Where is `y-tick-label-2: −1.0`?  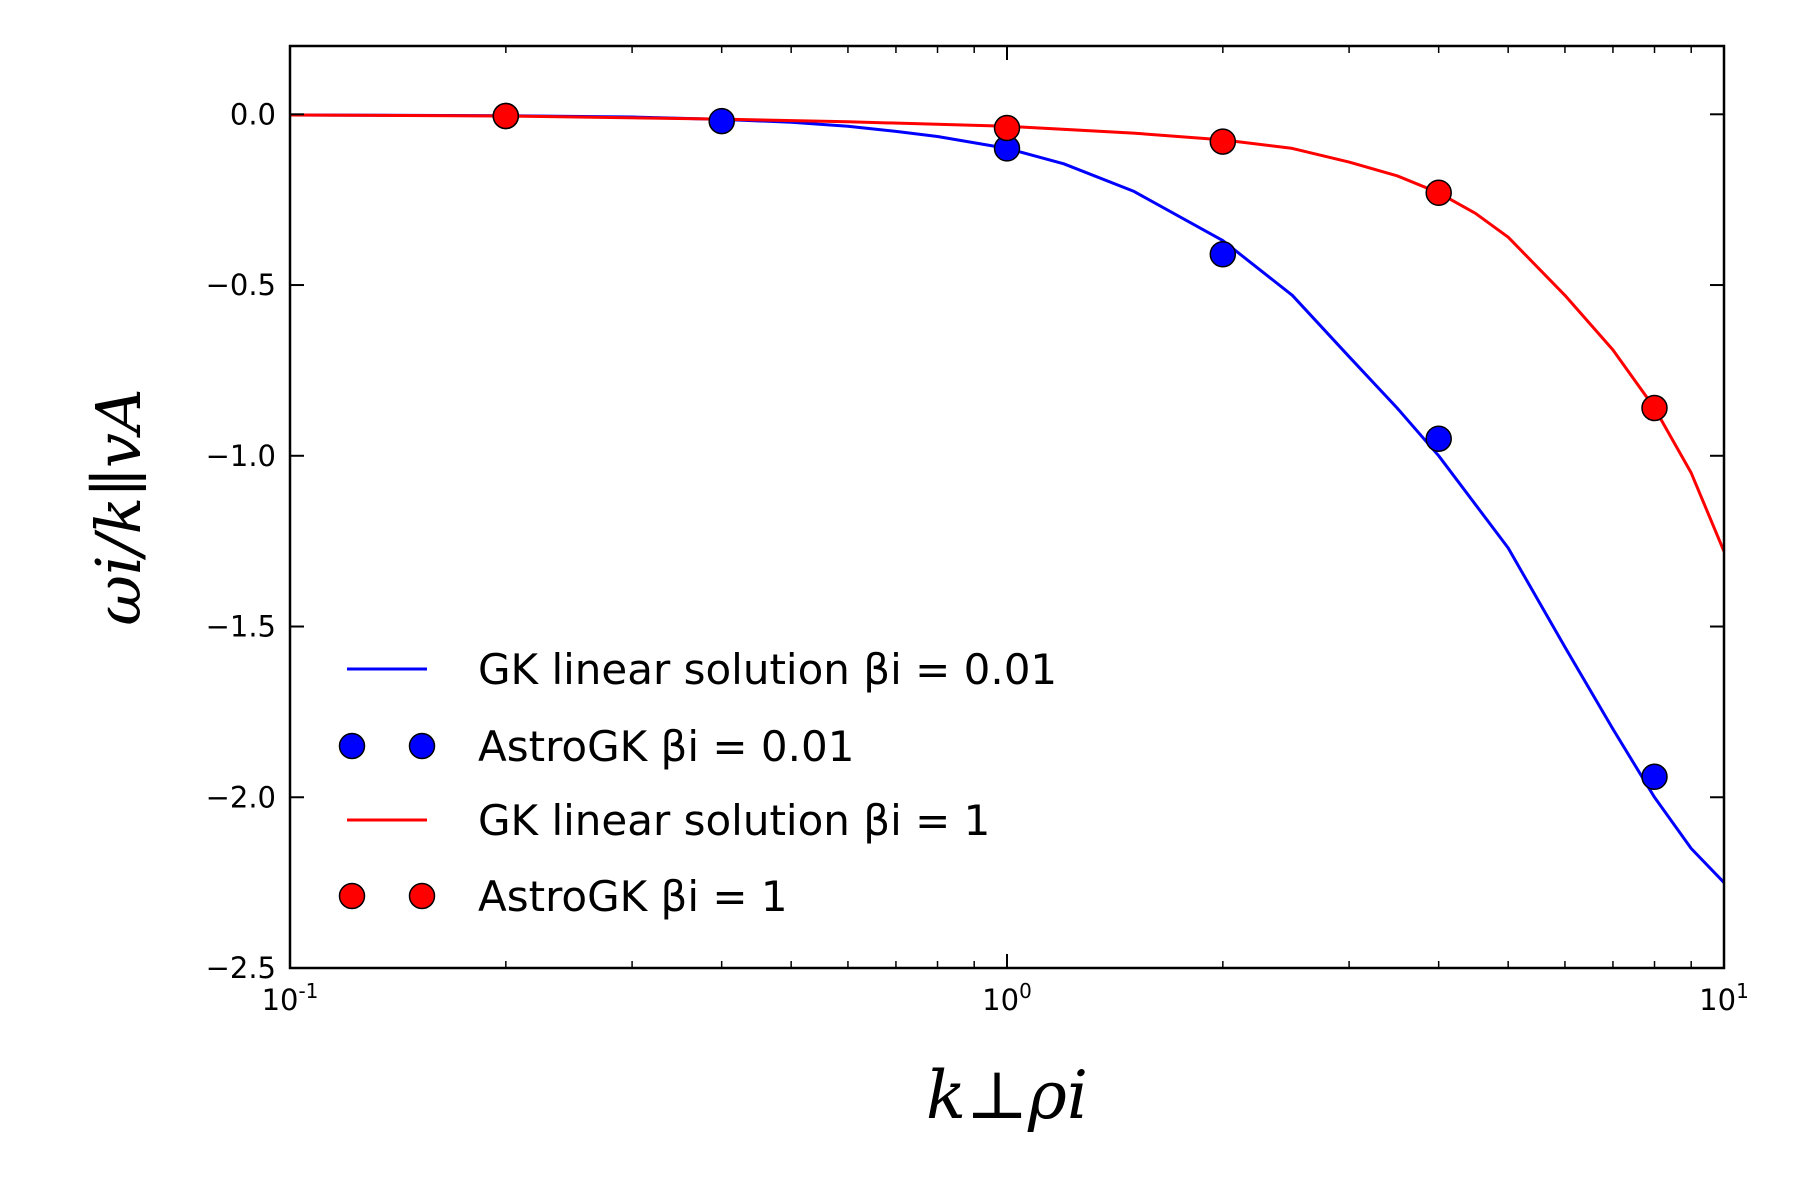 y-tick-label-2: −1.0 is located at coordinates (241, 456).